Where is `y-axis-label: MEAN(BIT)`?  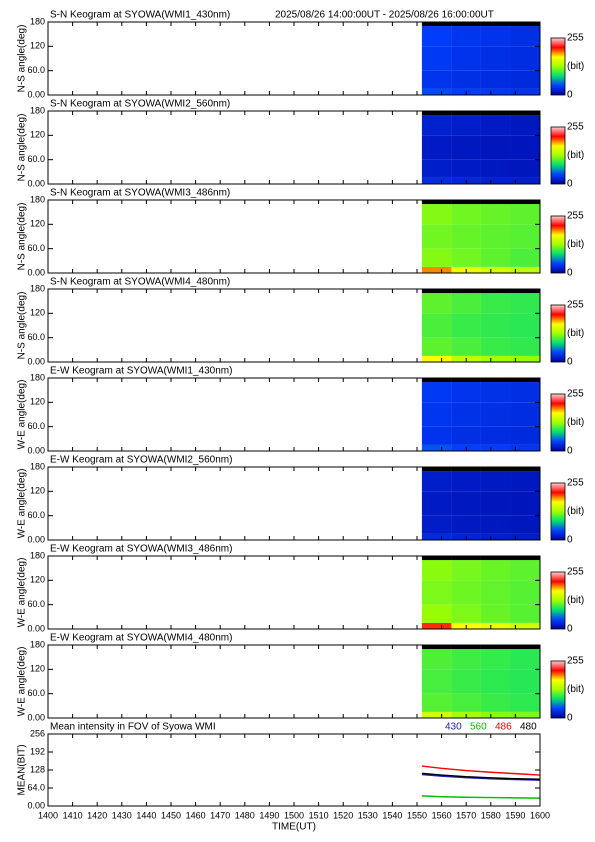
y-axis-label: MEAN(BIT) is located at coordinates (22, 769).